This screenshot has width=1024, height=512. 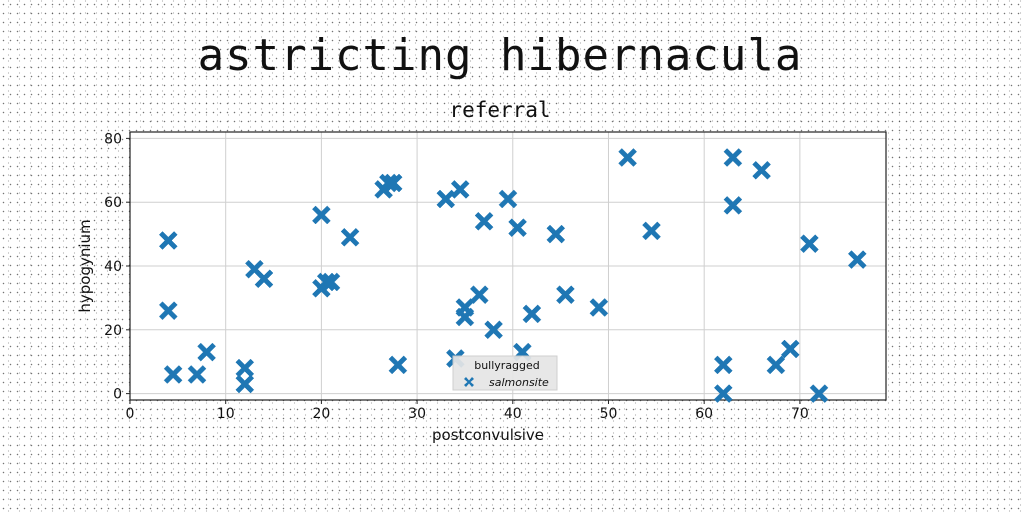 What do you see at coordinates (488, 435) in the screenshot?
I see `x-axis-label: postconvulsive` at bounding box center [488, 435].